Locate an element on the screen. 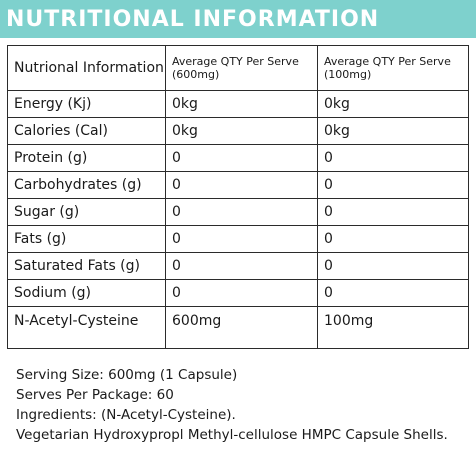  column-header-per-100mg: Average QTY Per Serve (100mg) is located at coordinates (393, 68).